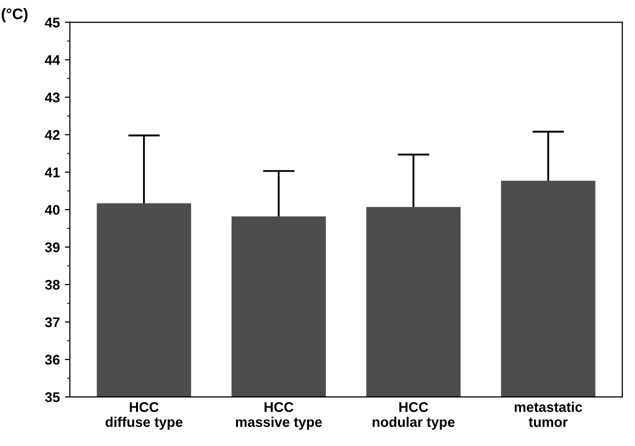 Image resolution: width=635 pixels, height=446 pixels. Describe the element at coordinates (52, 285) in the screenshot. I see `y-tick-label: 38` at that location.